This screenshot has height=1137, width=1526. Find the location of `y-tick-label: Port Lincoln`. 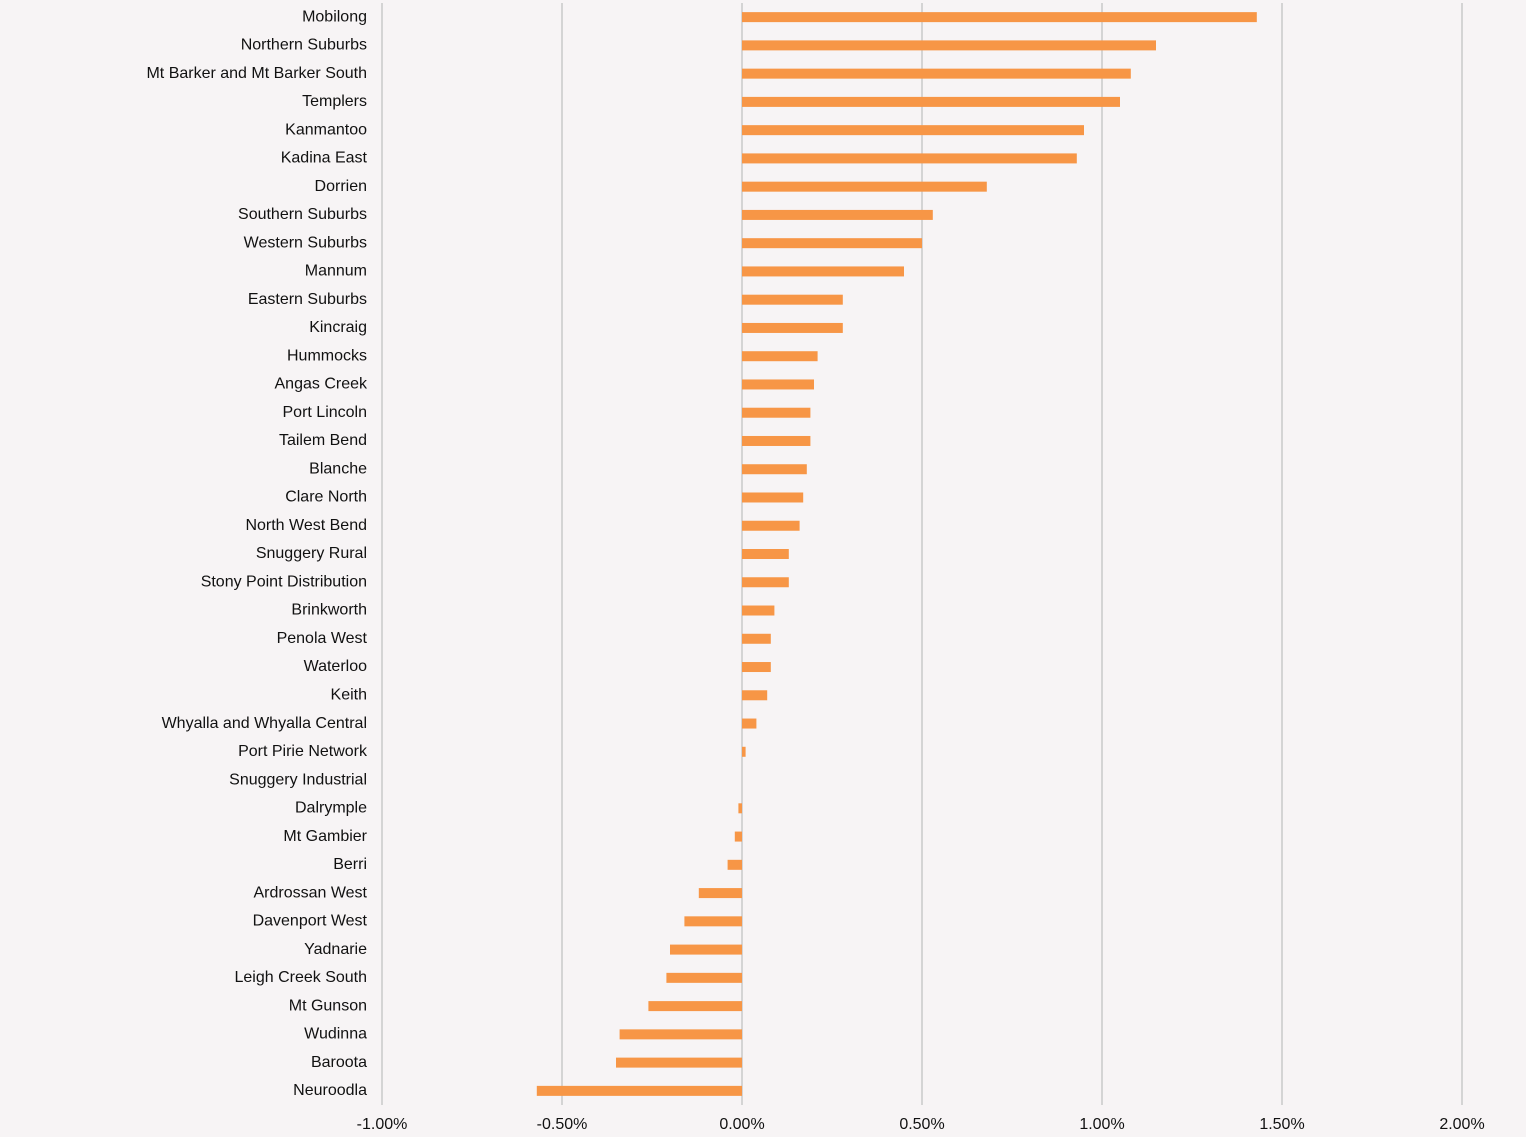

y-tick-label: Port Lincoln is located at coordinates (325, 412).